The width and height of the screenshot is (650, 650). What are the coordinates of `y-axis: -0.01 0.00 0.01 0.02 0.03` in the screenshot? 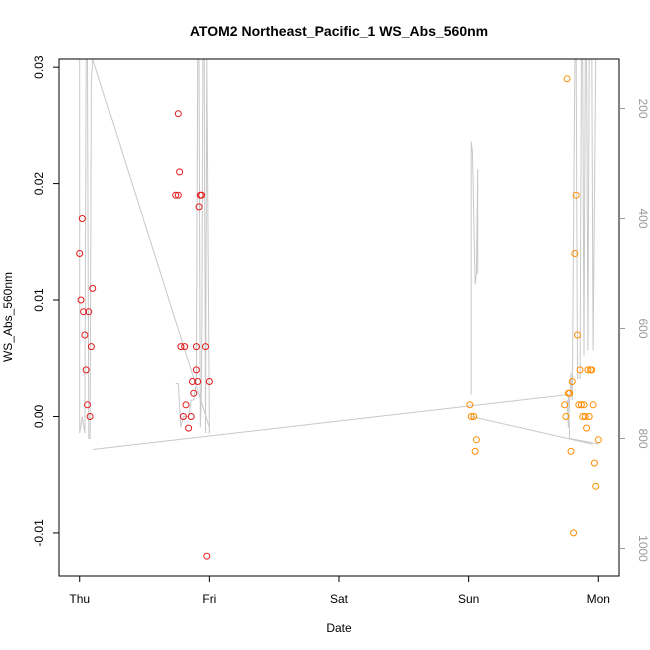 It's located at (45, 301).